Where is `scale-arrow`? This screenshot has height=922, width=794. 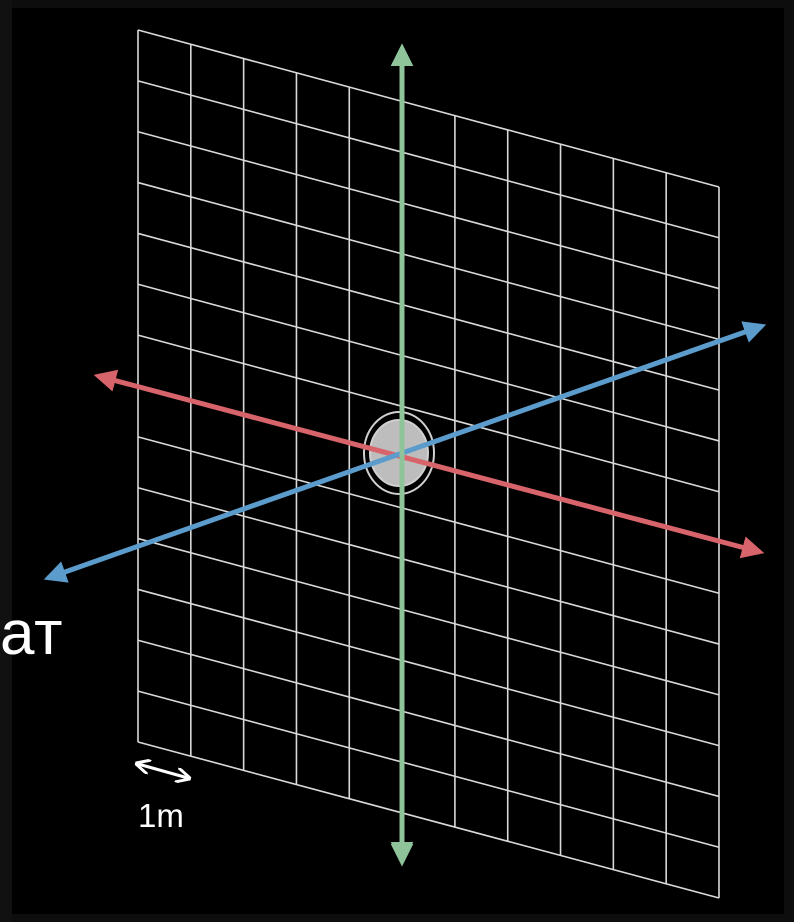 scale-arrow is located at coordinates (163, 771).